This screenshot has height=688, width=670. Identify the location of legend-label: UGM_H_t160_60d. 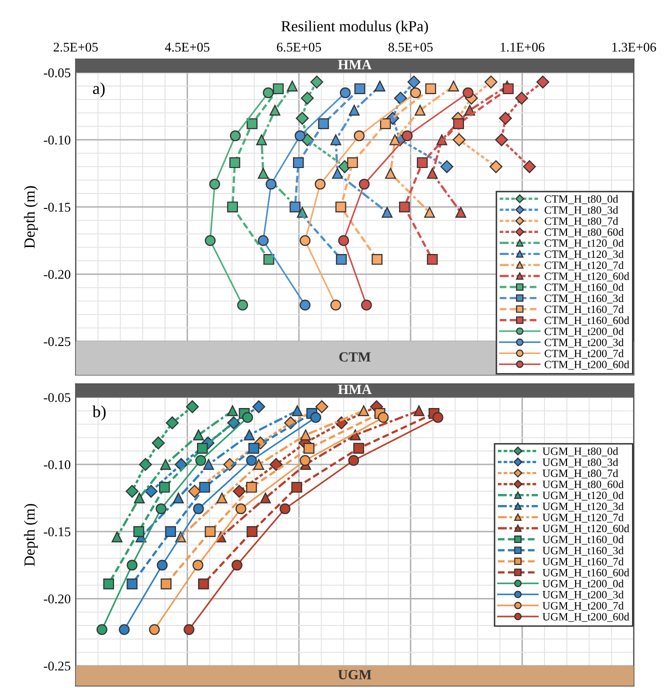
(586, 573).